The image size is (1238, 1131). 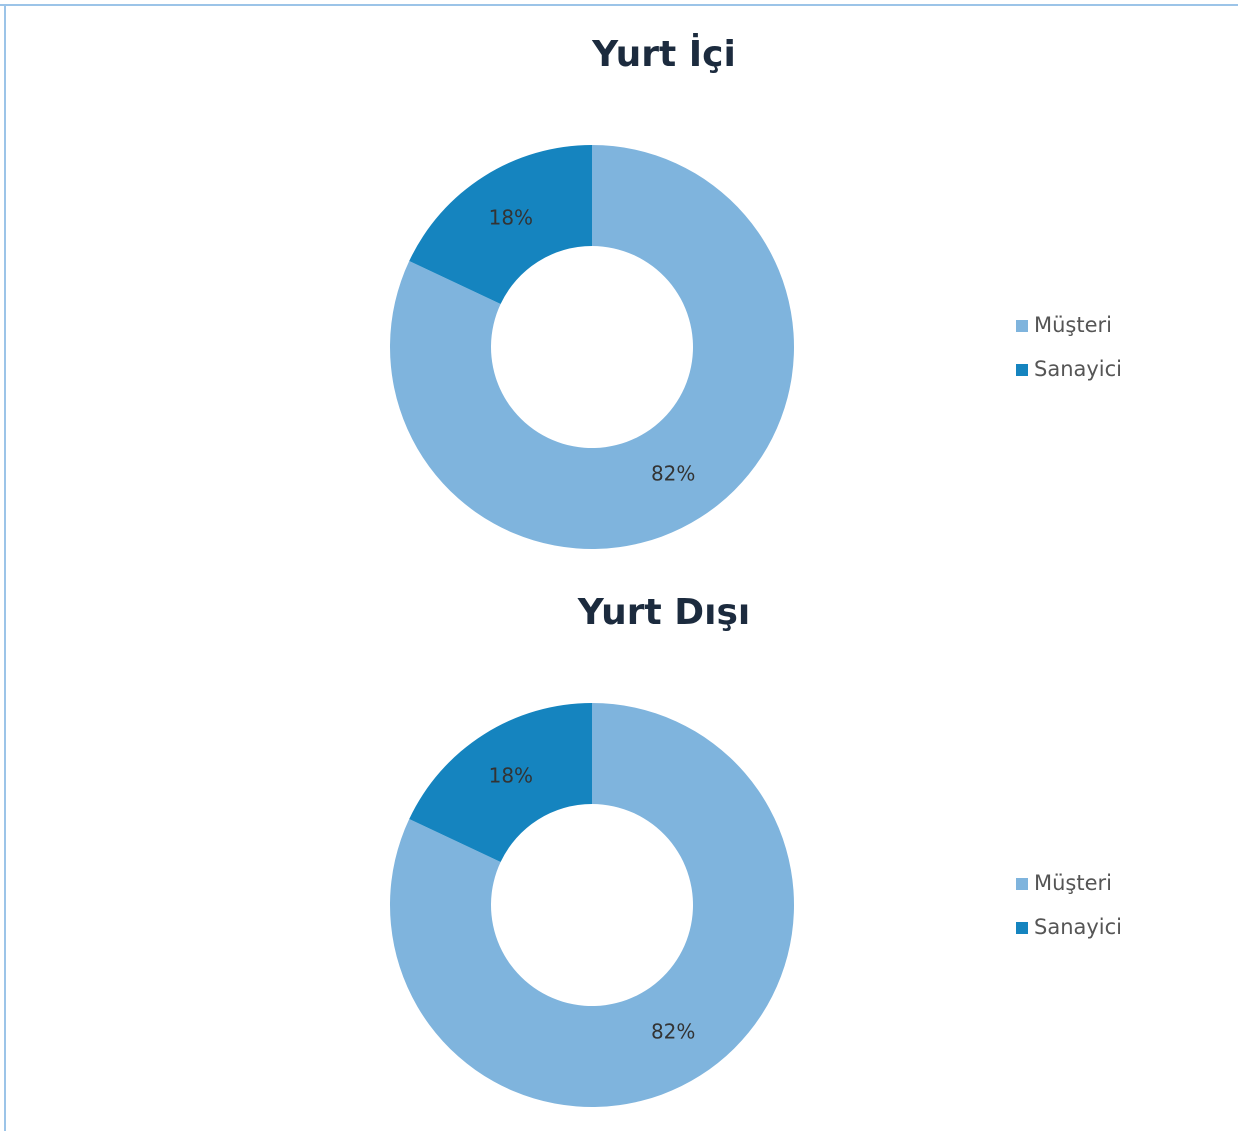 What do you see at coordinates (663, 54) in the screenshot?
I see `chart-title: Yurt İçi` at bounding box center [663, 54].